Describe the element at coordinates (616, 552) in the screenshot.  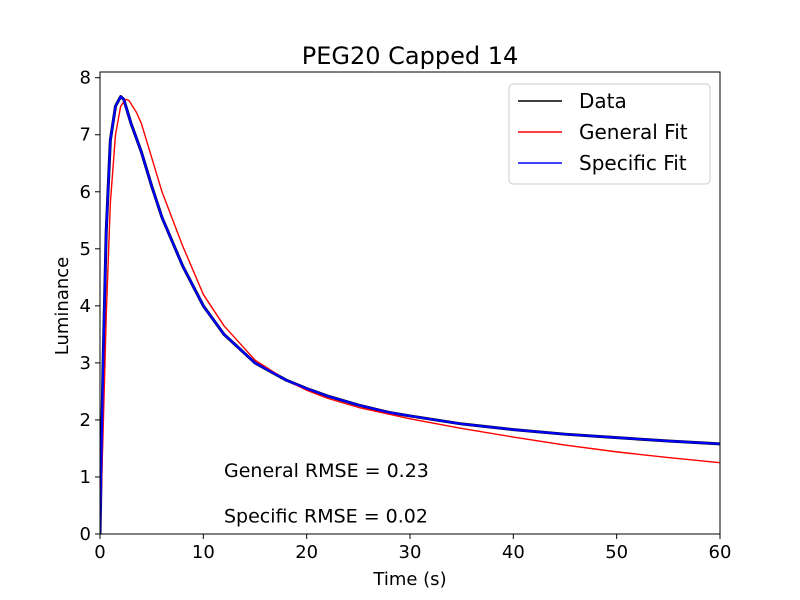
I see `x-tick-label: 50` at that location.